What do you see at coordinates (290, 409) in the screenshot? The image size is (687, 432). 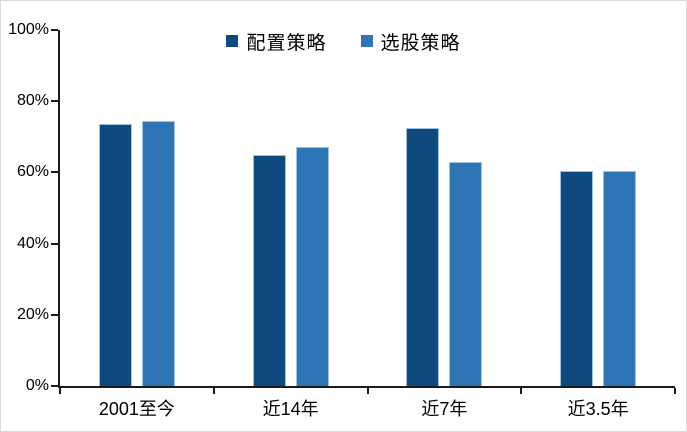 I see `x-axis-category-label: 近14年` at bounding box center [290, 409].